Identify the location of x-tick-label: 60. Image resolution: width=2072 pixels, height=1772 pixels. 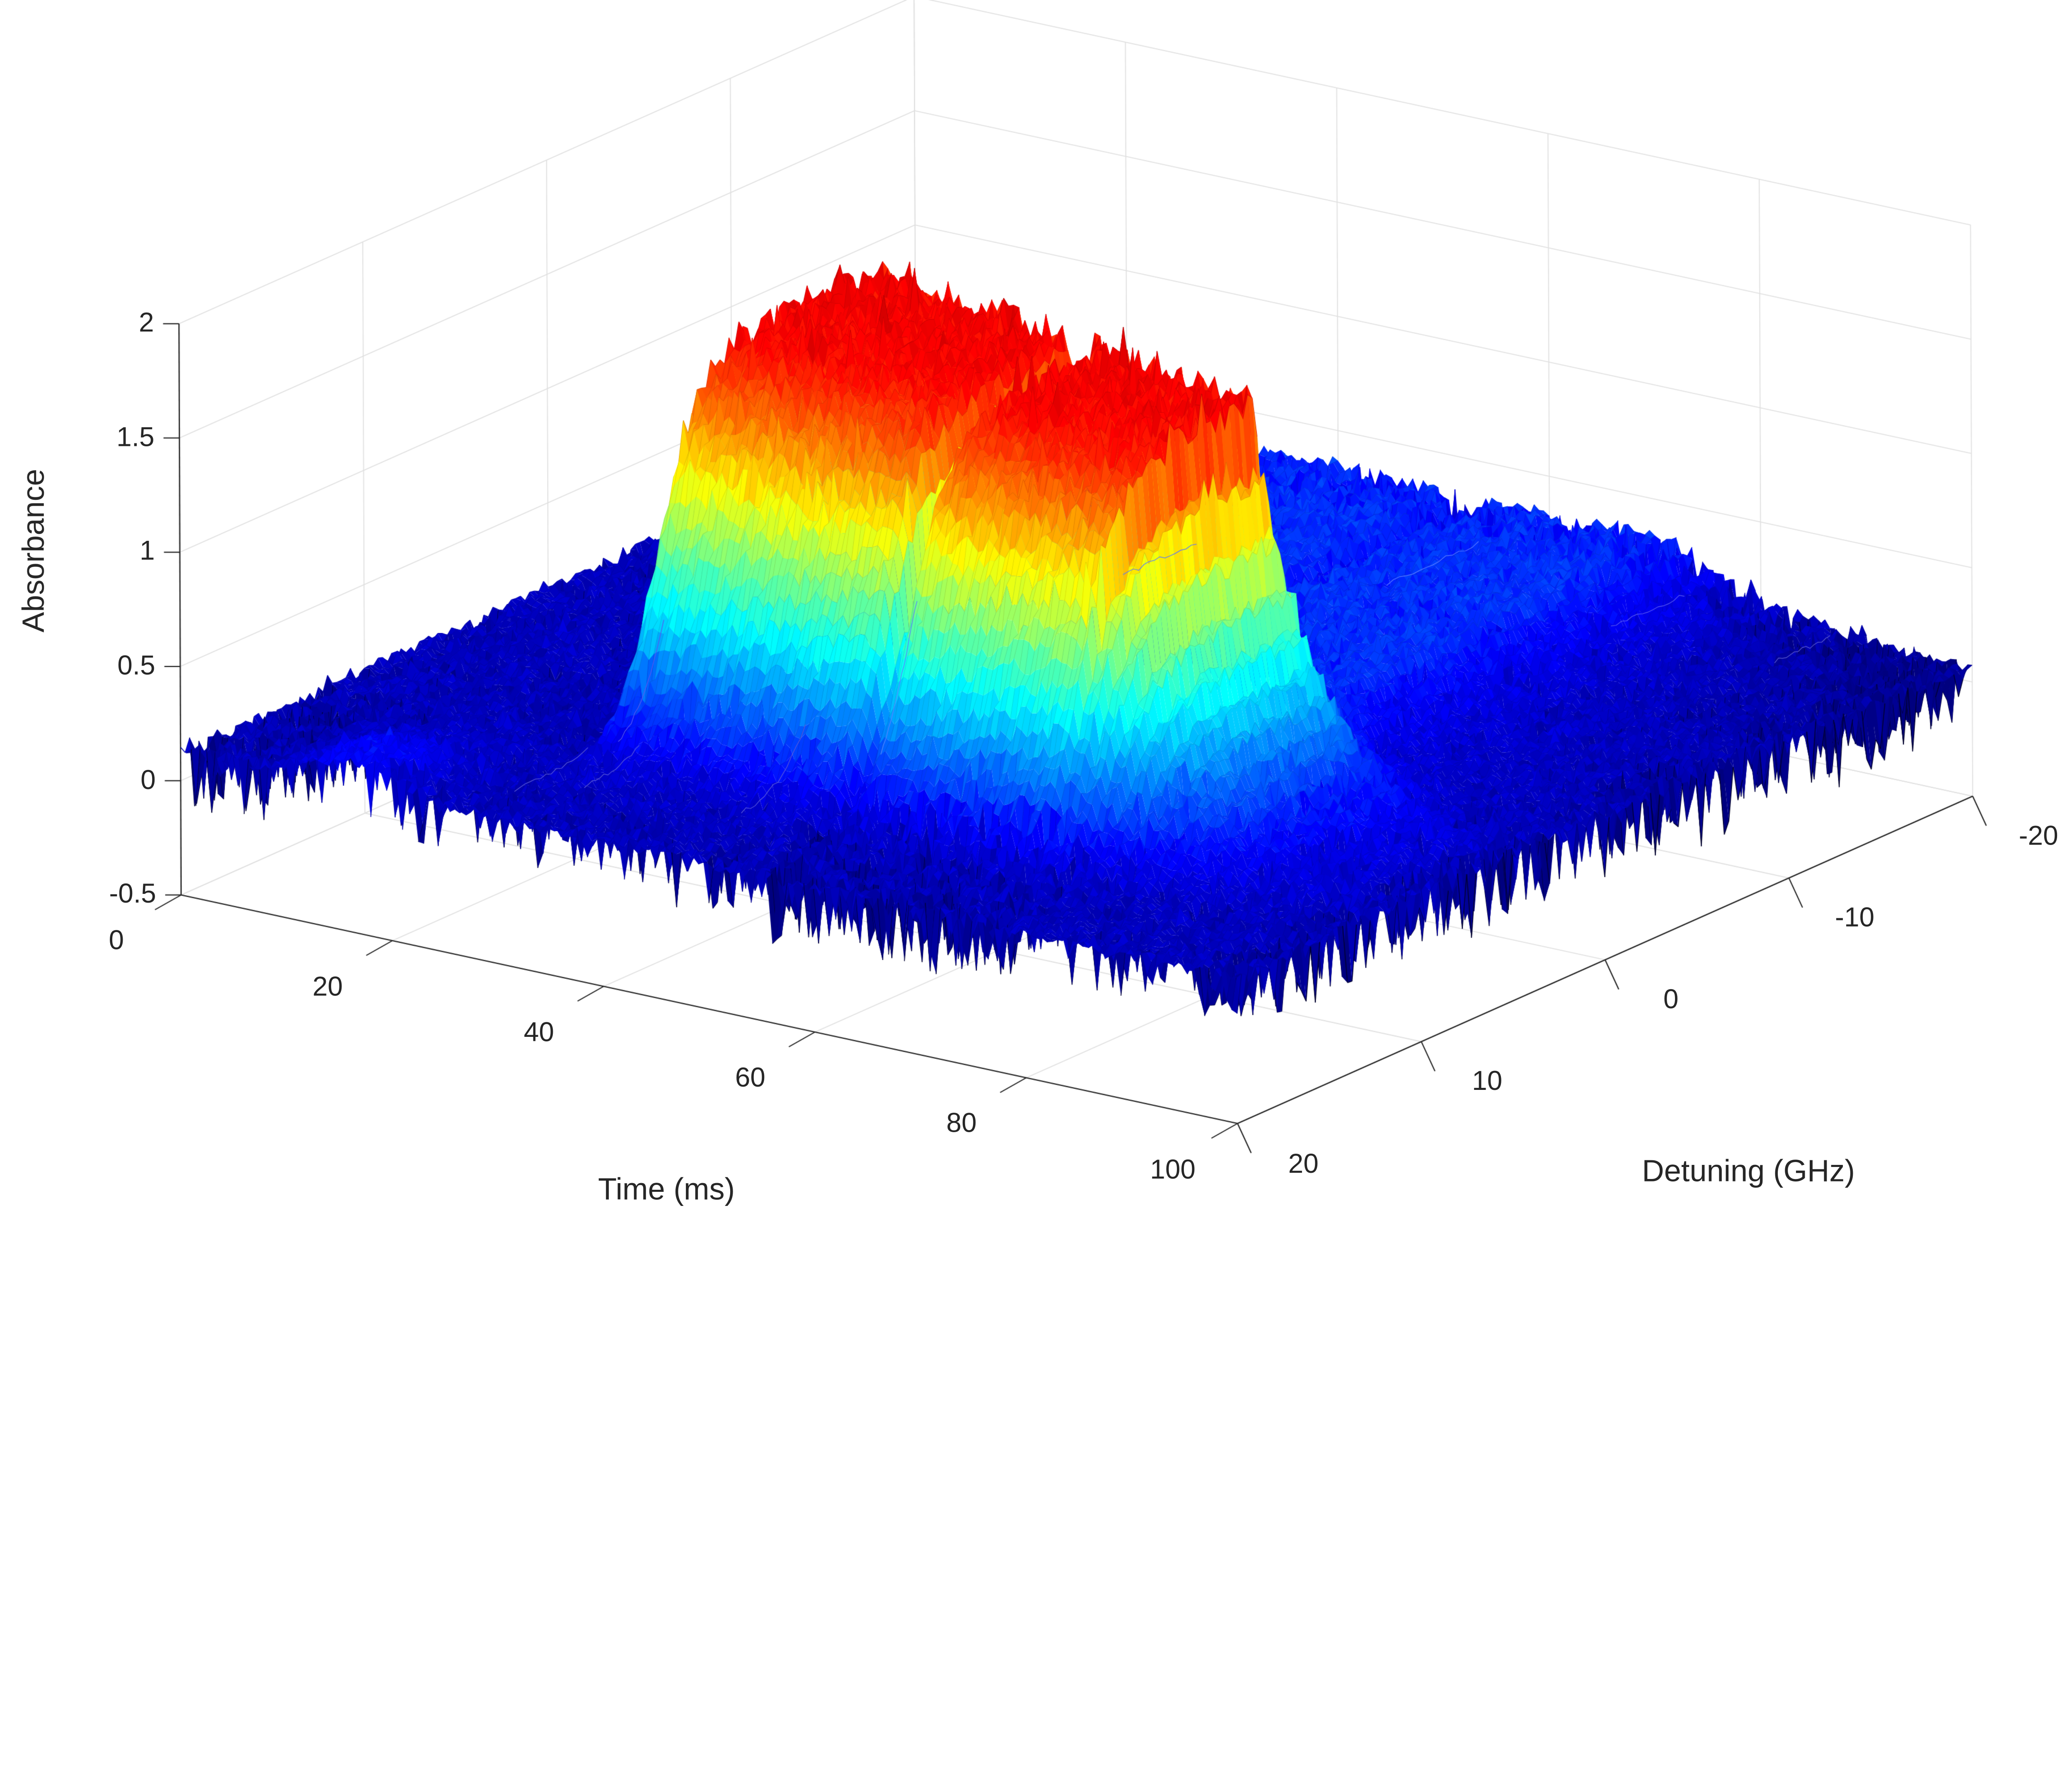
(750, 1078).